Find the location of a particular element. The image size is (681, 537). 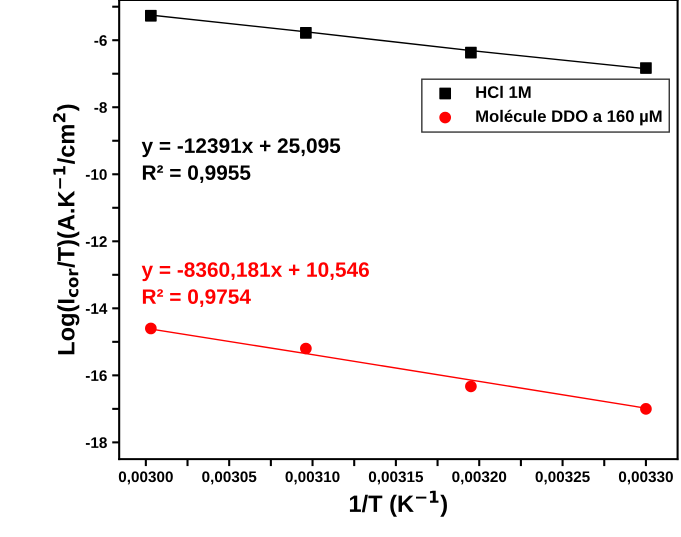

legend-label: HCl 1M is located at coordinates (503, 92).